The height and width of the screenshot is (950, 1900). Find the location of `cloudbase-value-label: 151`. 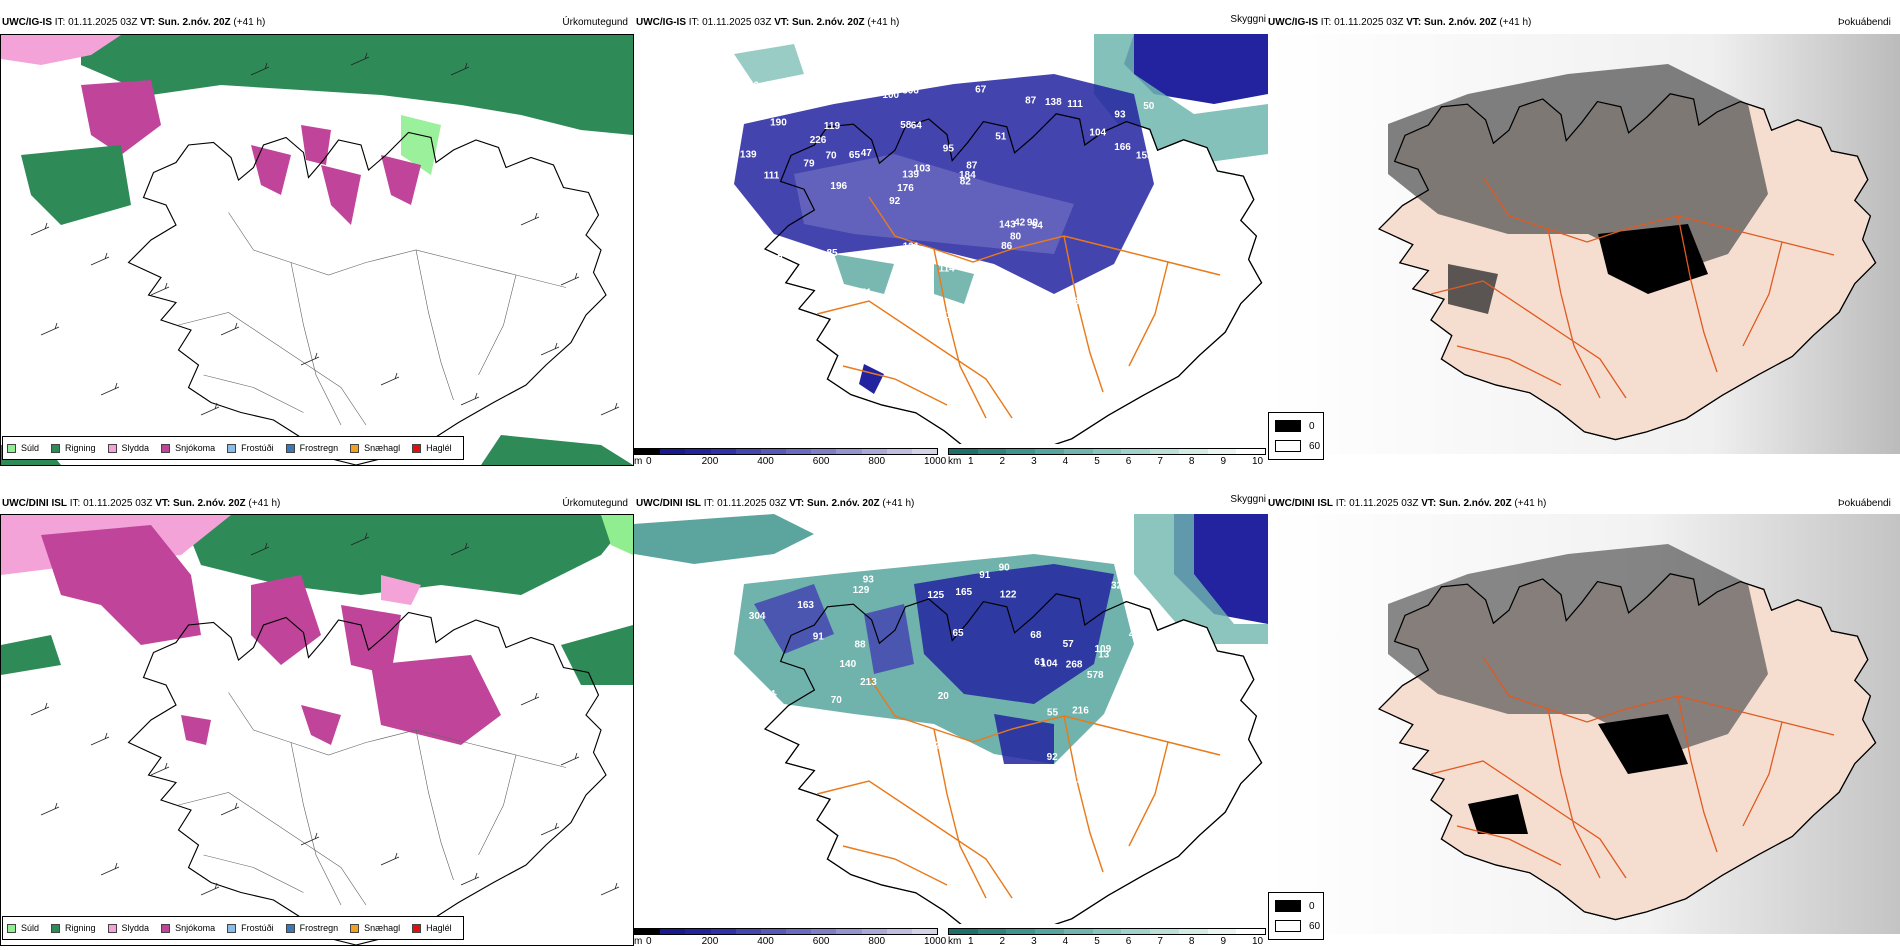

cloudbase-value-label: 151 is located at coordinates (863, 292).